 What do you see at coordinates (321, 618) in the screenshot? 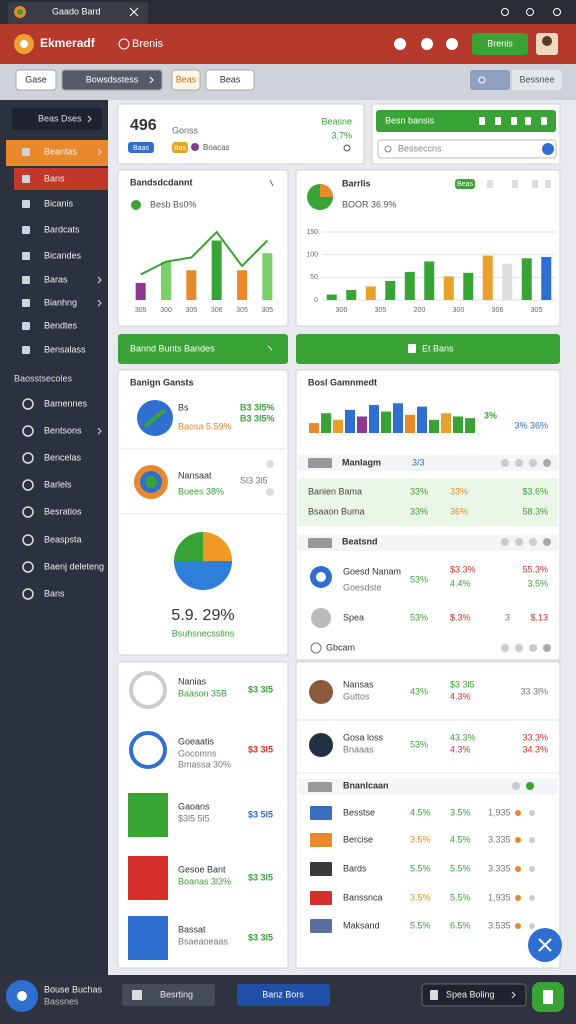
I see `item-avatar` at bounding box center [321, 618].